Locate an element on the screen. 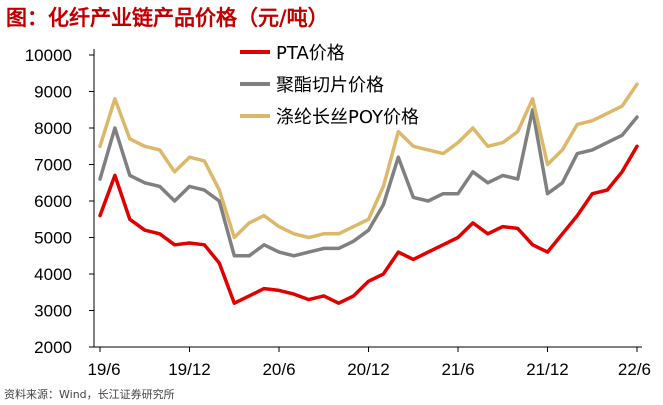 The height and width of the screenshot is (405, 663). y-tick-label: 8000 is located at coordinates (53, 128).